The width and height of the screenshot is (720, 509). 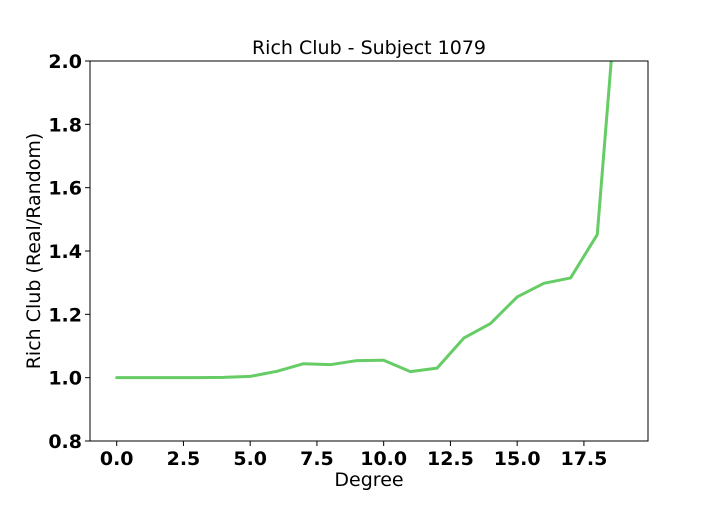 What do you see at coordinates (353, 455) in the screenshot?
I see `x-axis-ticks: 0.0 2.5 5.0 7.5 10.0 12.5 15.0 17.5` at bounding box center [353, 455].